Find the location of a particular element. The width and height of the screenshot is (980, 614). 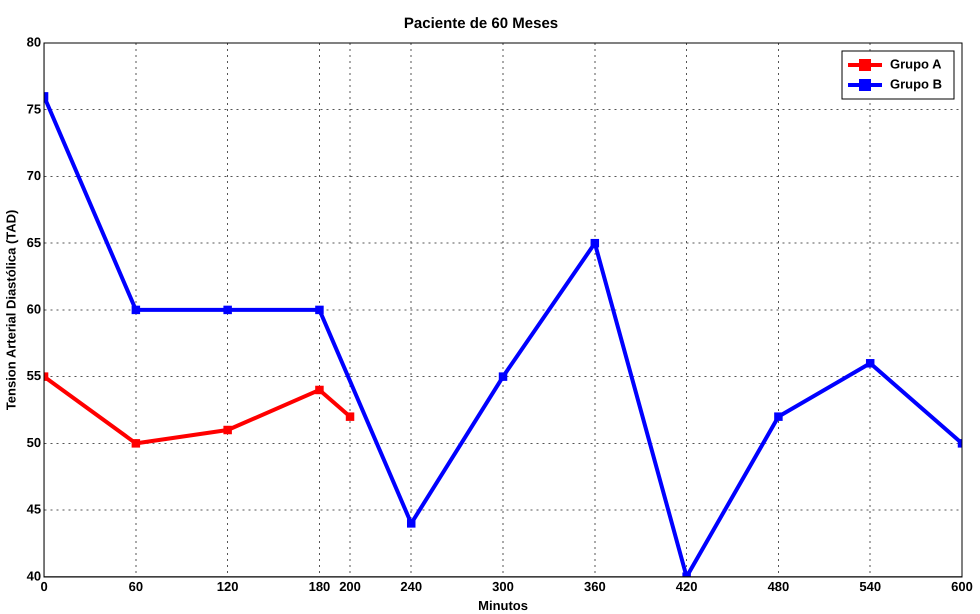

y-tick-label: 45 is located at coordinates (34, 509).